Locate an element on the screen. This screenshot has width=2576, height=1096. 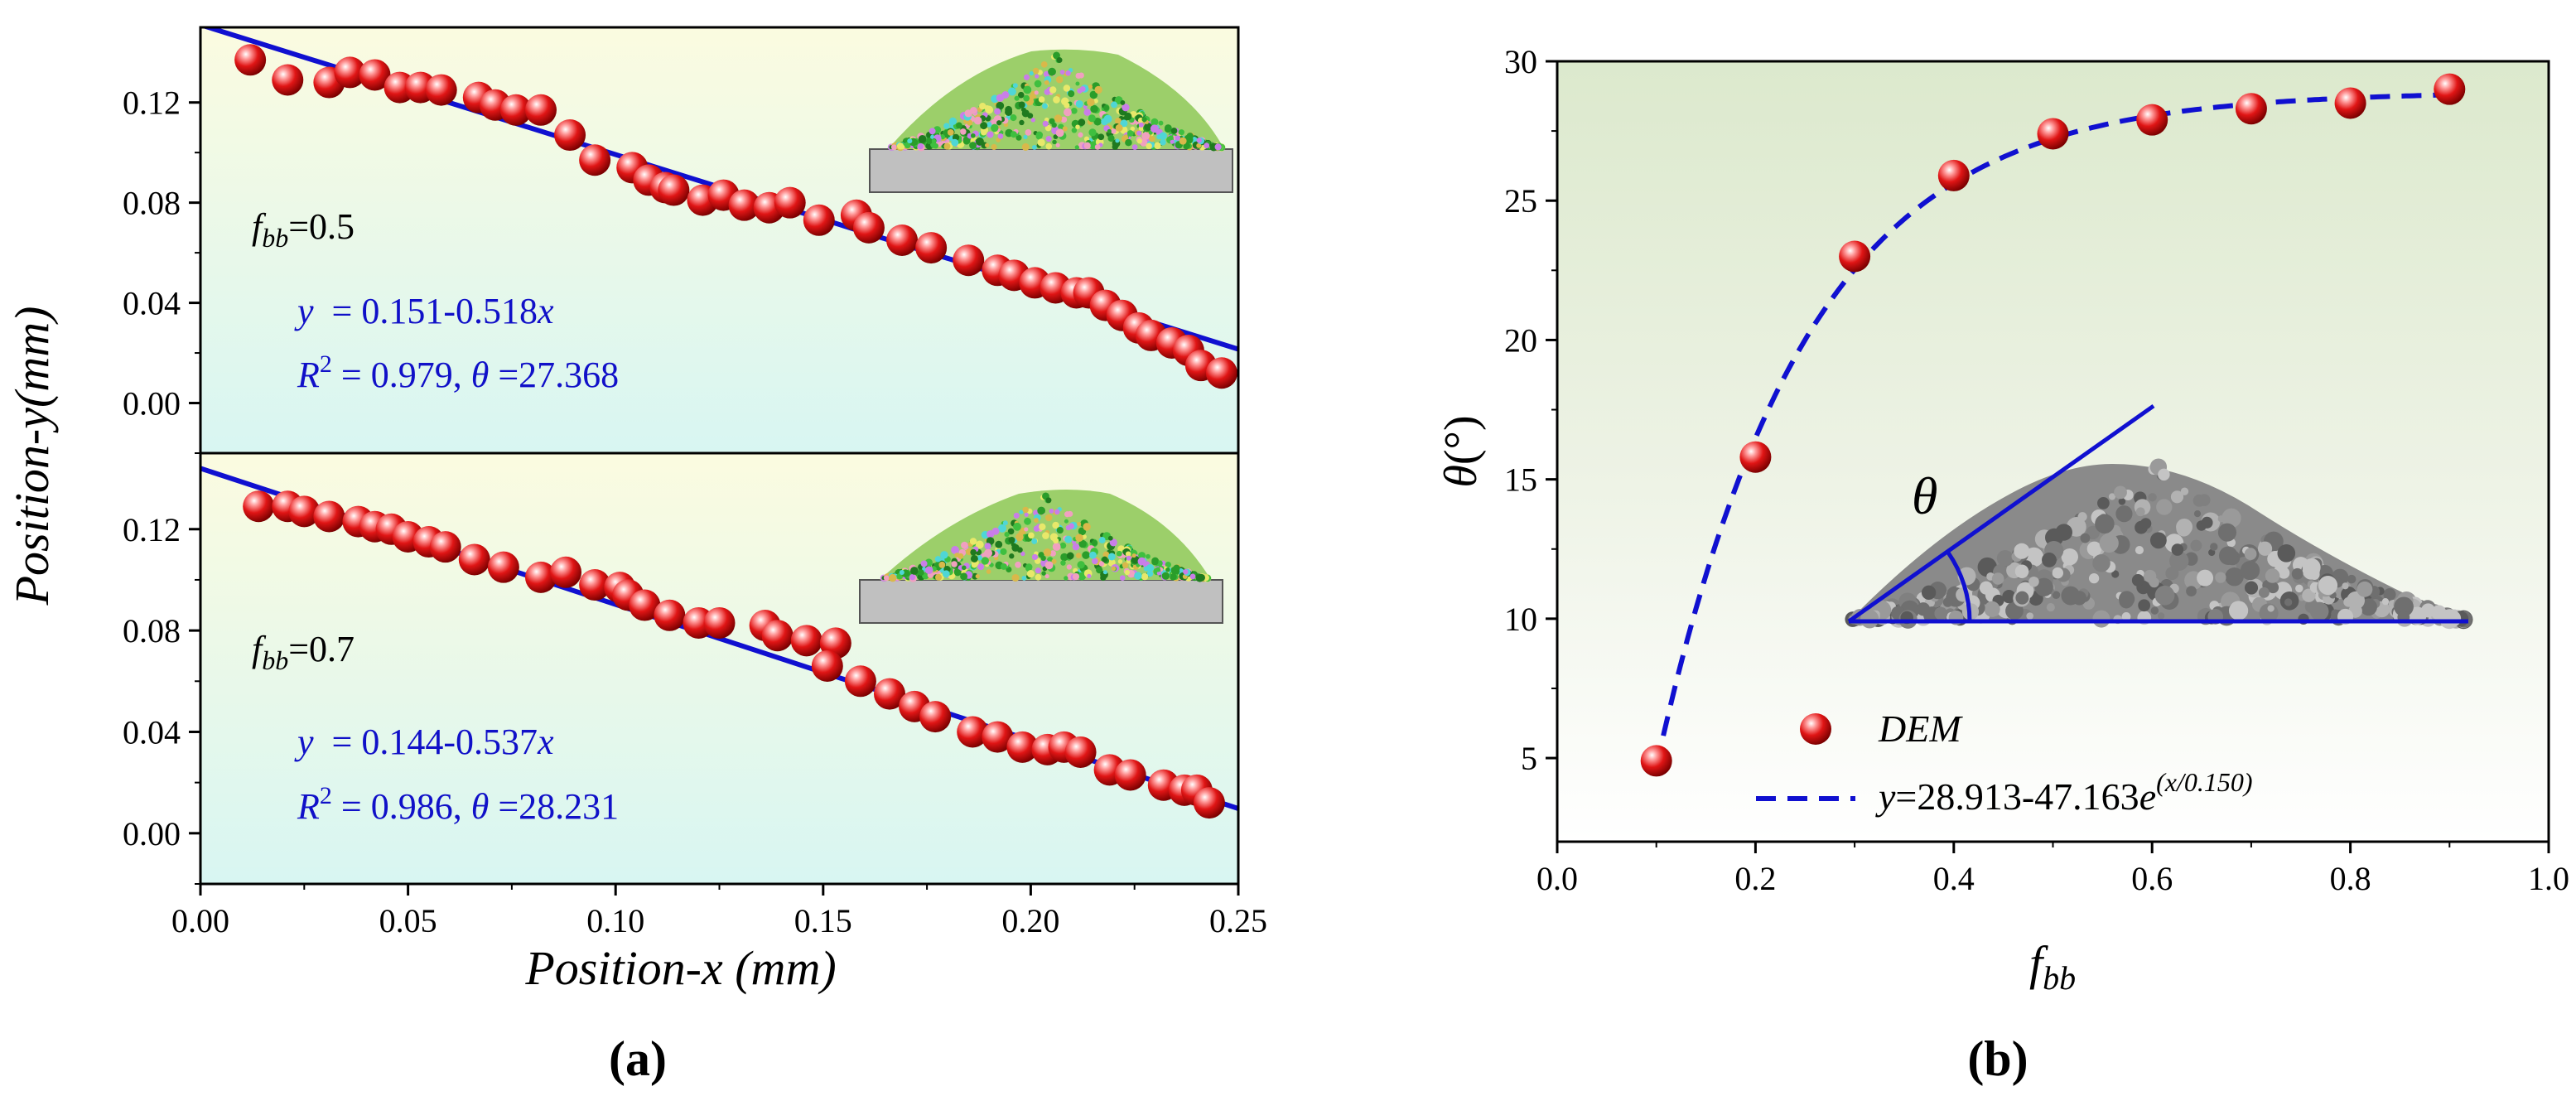
x-tick-label: 0.20 is located at coordinates (1030, 921).